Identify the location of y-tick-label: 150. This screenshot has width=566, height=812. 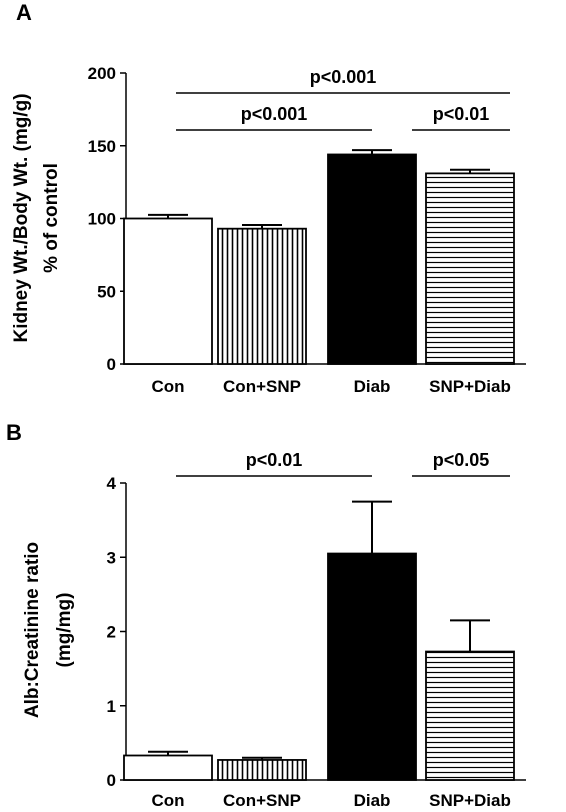
(102, 146).